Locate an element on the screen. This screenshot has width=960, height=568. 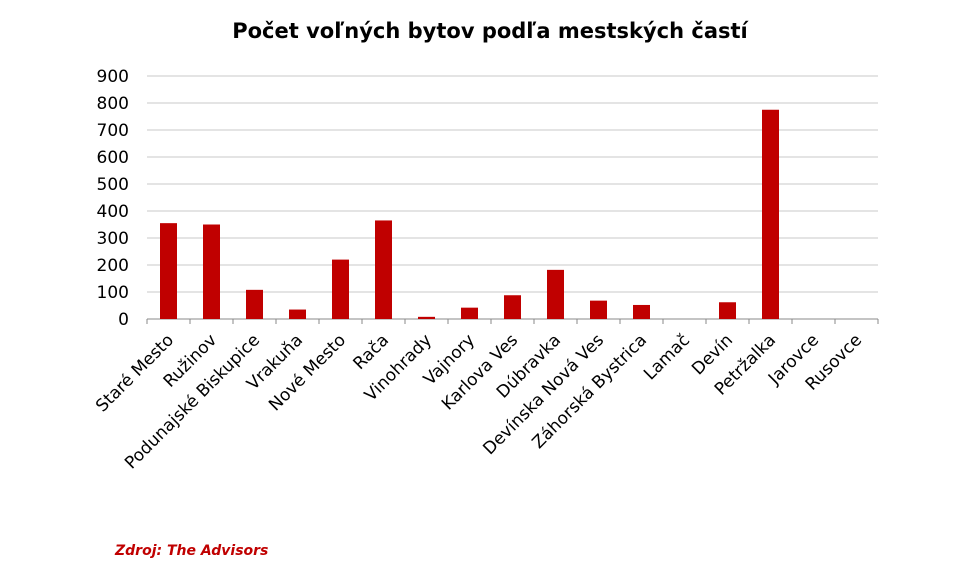
y-tick-label: 800 is located at coordinates (113, 104).